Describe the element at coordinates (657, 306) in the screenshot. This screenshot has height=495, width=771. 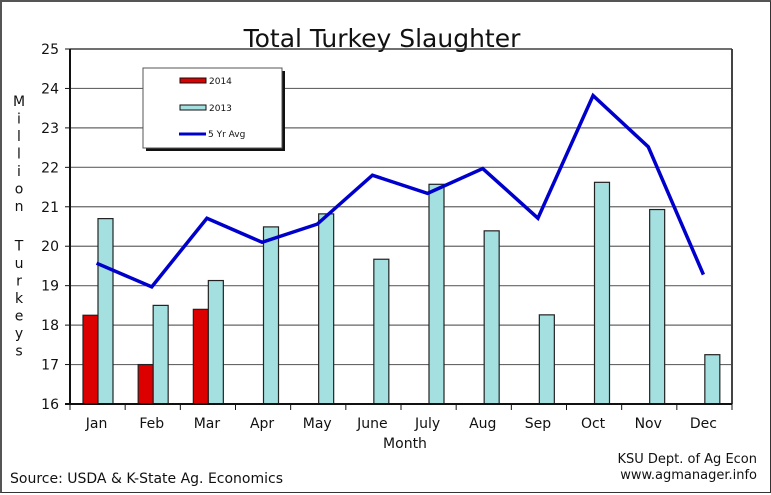
I see `bar-2013-nov` at that location.